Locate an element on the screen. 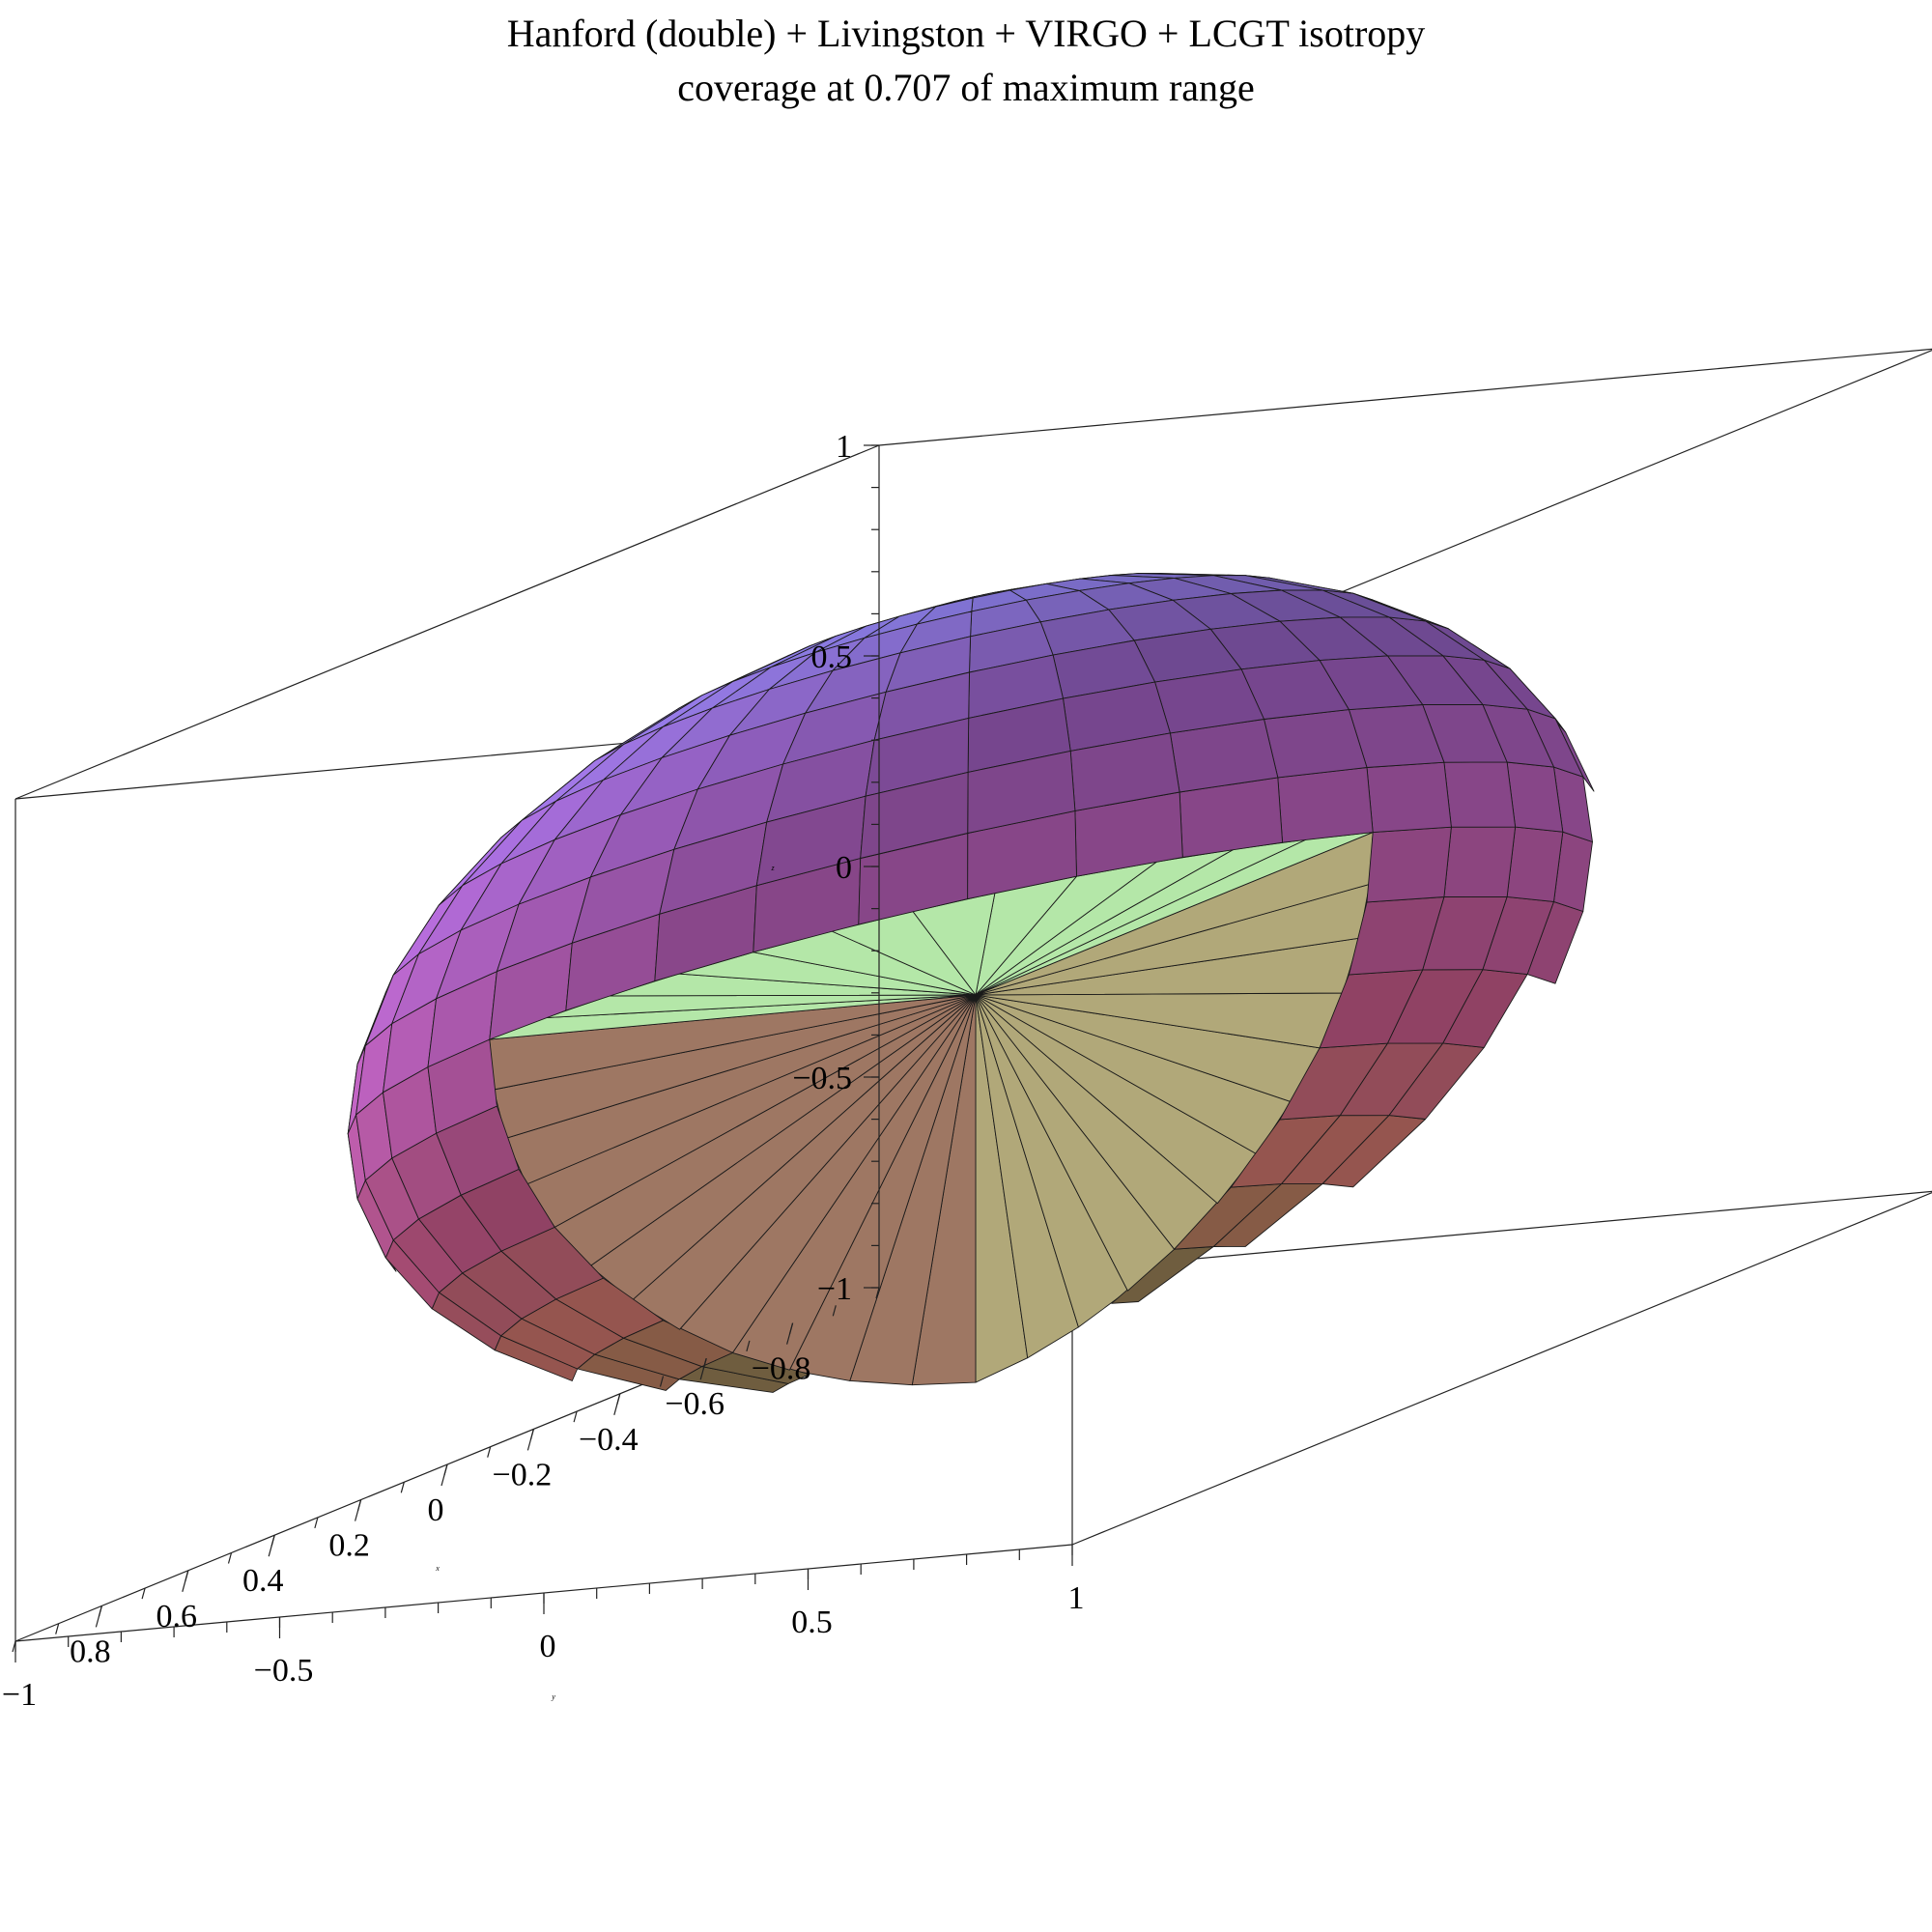 Image resolution: width=1932 pixels, height=1932 pixels. z-tick-label: 0.5 is located at coordinates (832, 657).